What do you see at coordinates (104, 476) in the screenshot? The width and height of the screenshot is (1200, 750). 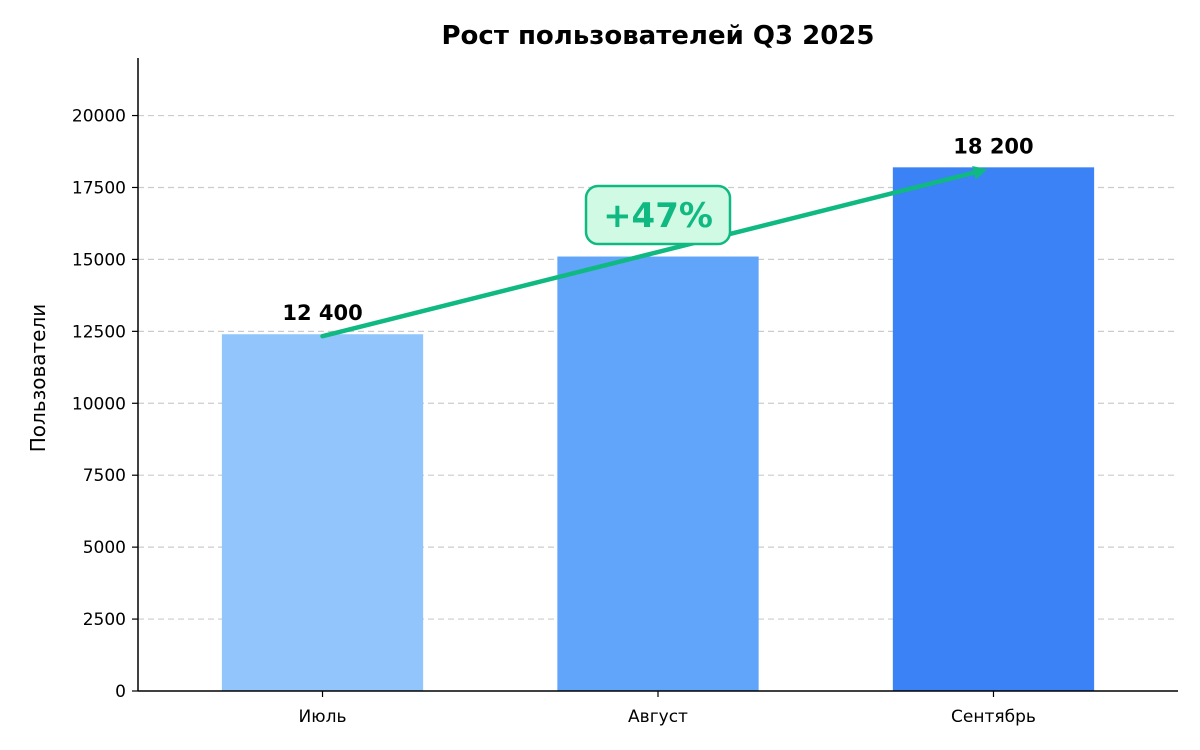 I see `y-tick-label: 7500` at bounding box center [104, 476].